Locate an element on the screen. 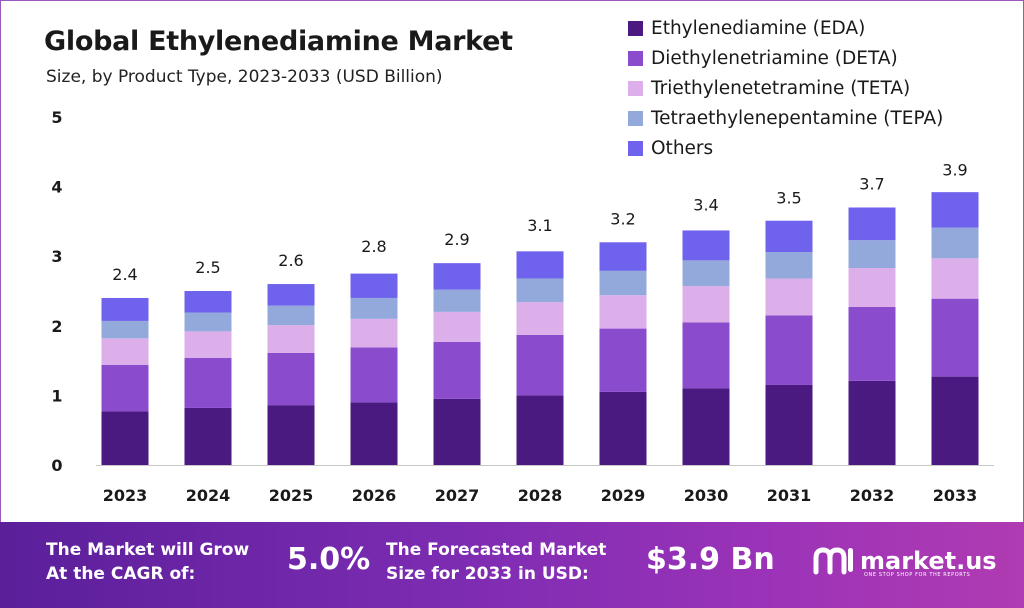 Image resolution: width=1024 pixels, height=608 pixels. bar-segment-teta-2024 is located at coordinates (208, 344).